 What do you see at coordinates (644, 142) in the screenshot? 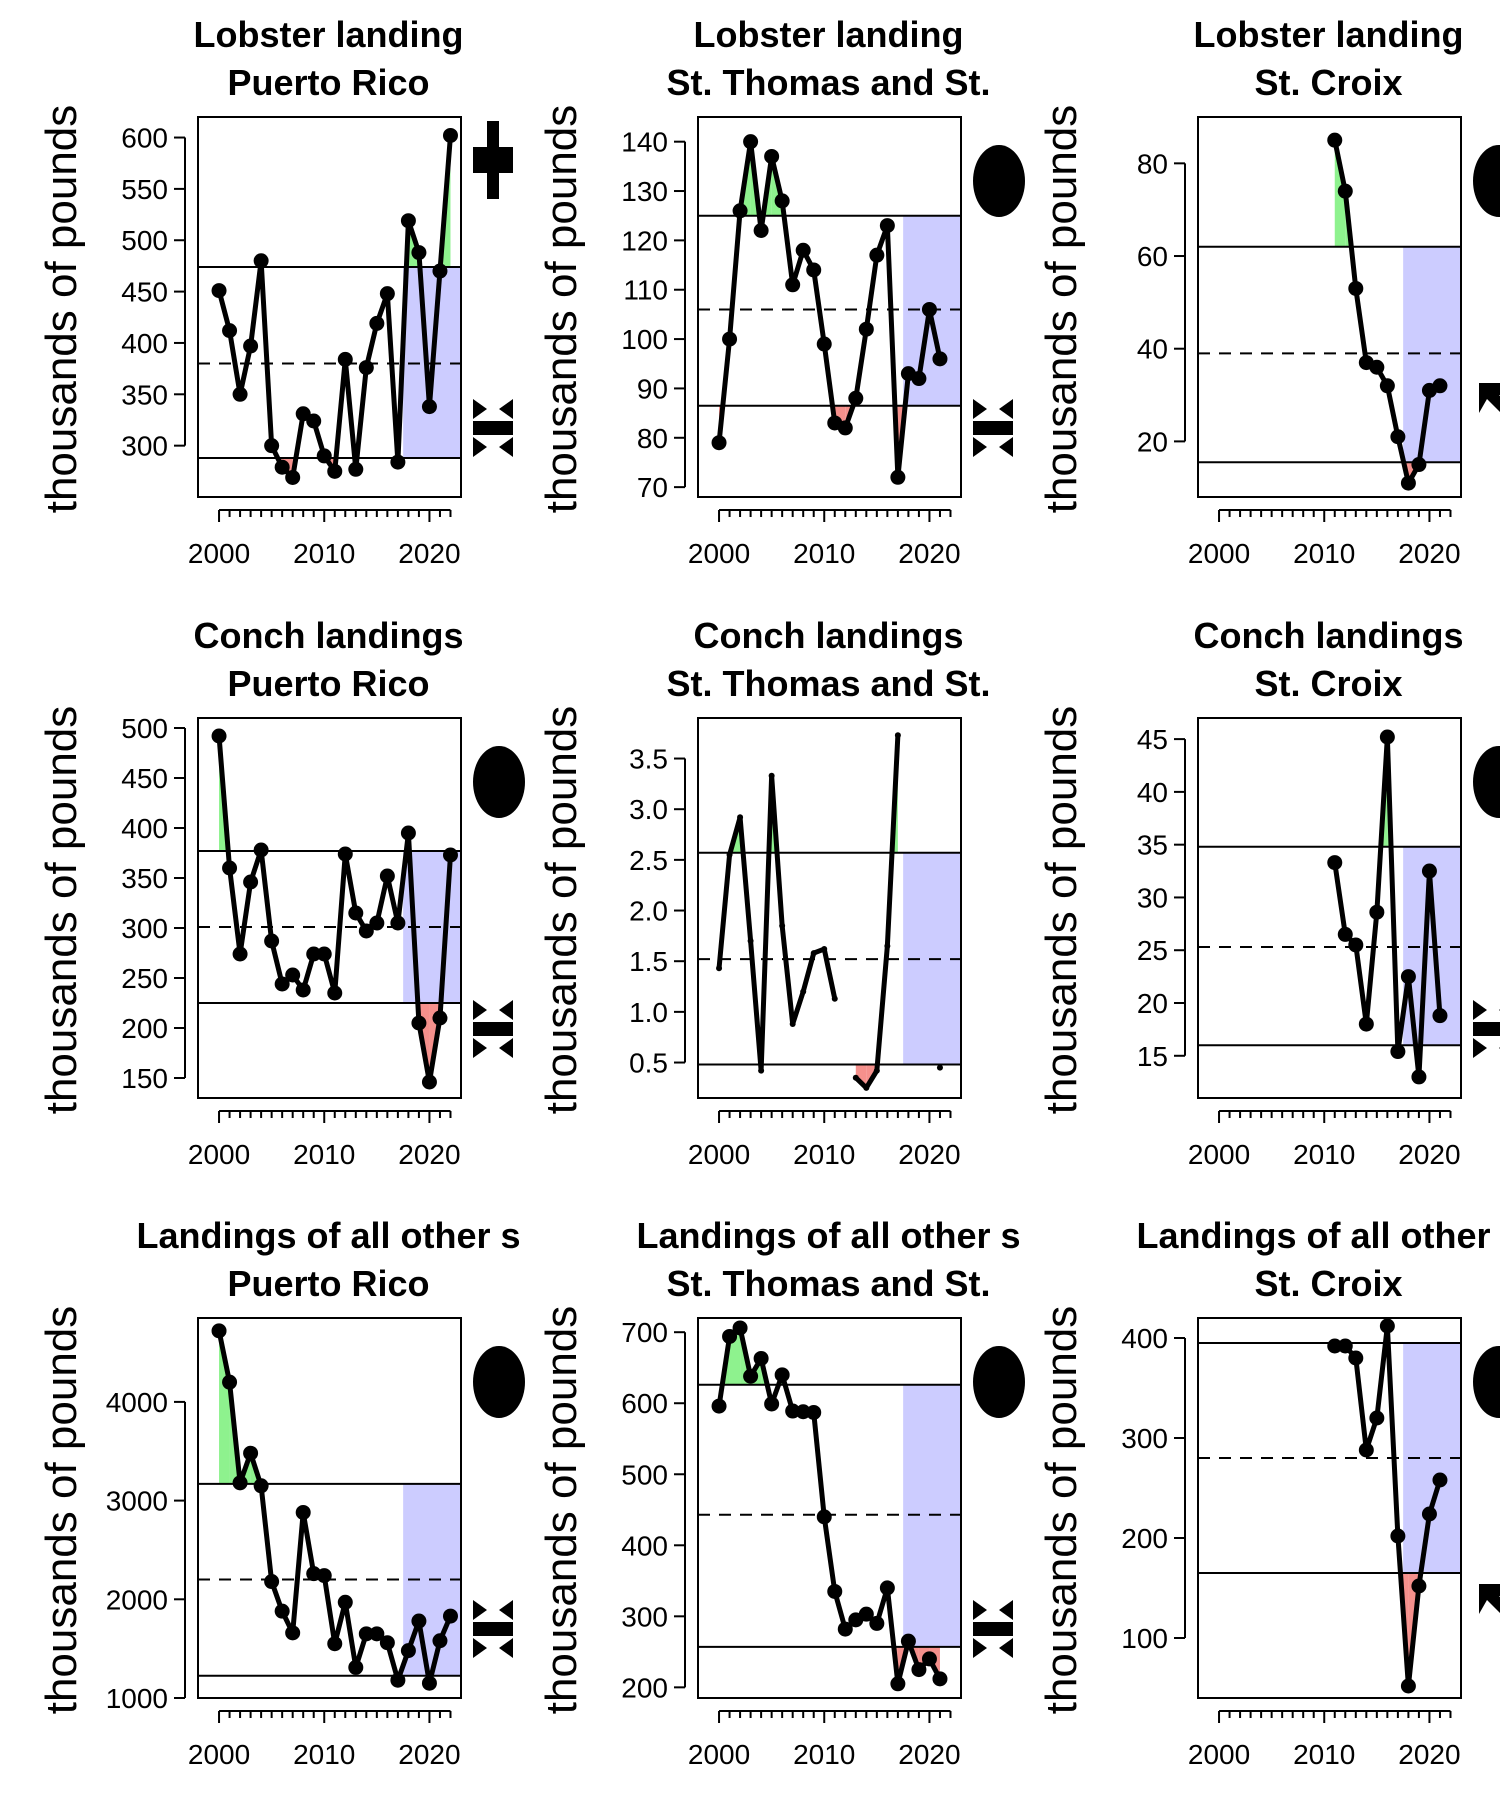
I see `y-tick-label: 140` at bounding box center [644, 142].